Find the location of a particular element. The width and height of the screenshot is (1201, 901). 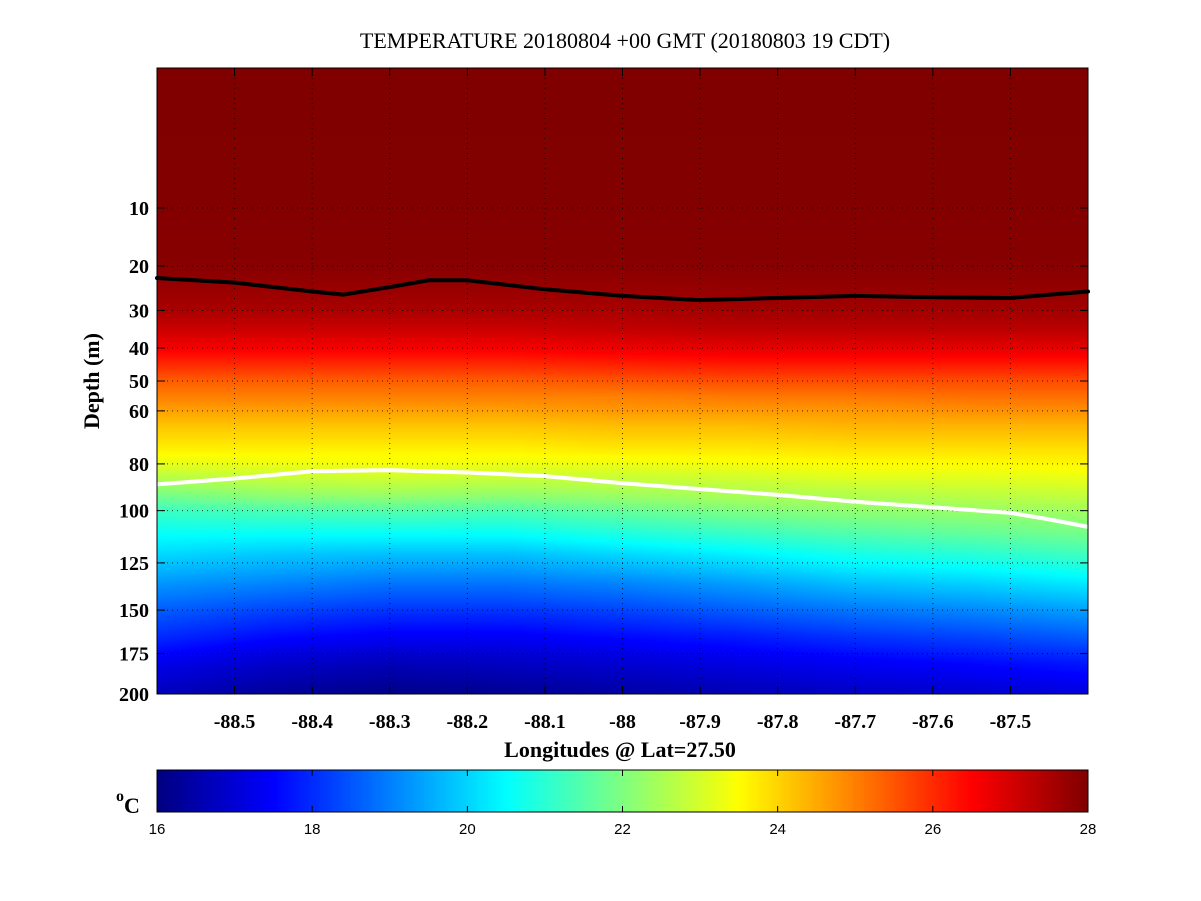

colorbar-tick-label: 28 is located at coordinates (1088, 829).